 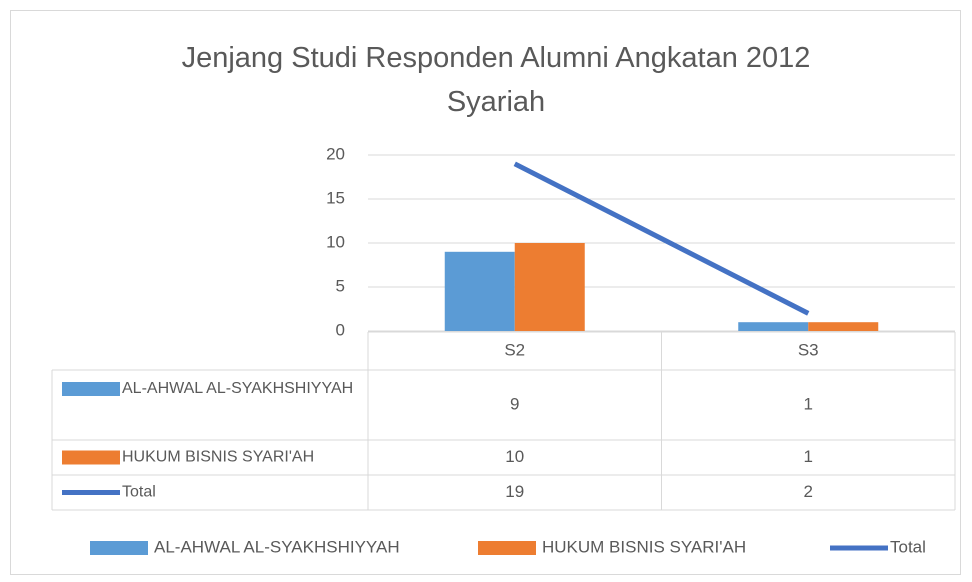 What do you see at coordinates (808, 349) in the screenshot?
I see `x-tick-label: S3` at bounding box center [808, 349].